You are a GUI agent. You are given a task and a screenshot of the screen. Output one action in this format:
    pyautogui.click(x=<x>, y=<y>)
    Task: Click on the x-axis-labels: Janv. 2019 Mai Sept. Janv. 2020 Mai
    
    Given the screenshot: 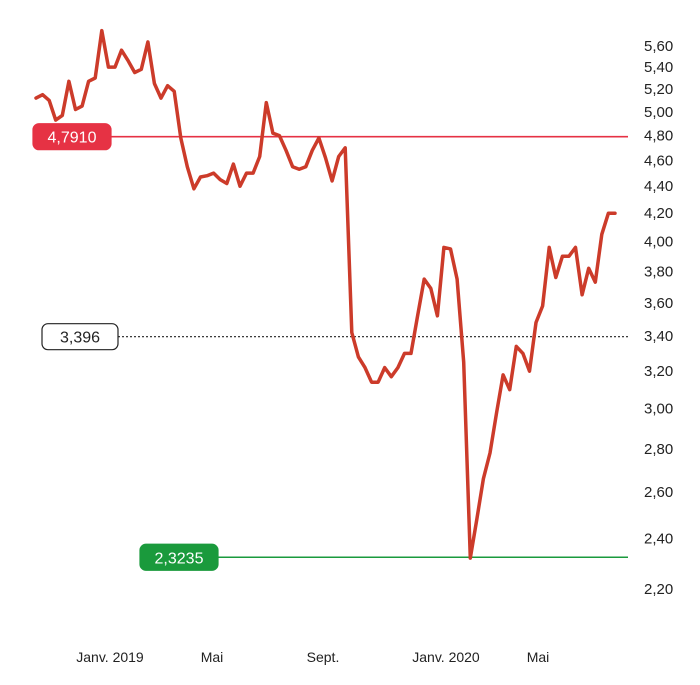 What is the action you would take?
    pyautogui.click(x=312, y=657)
    